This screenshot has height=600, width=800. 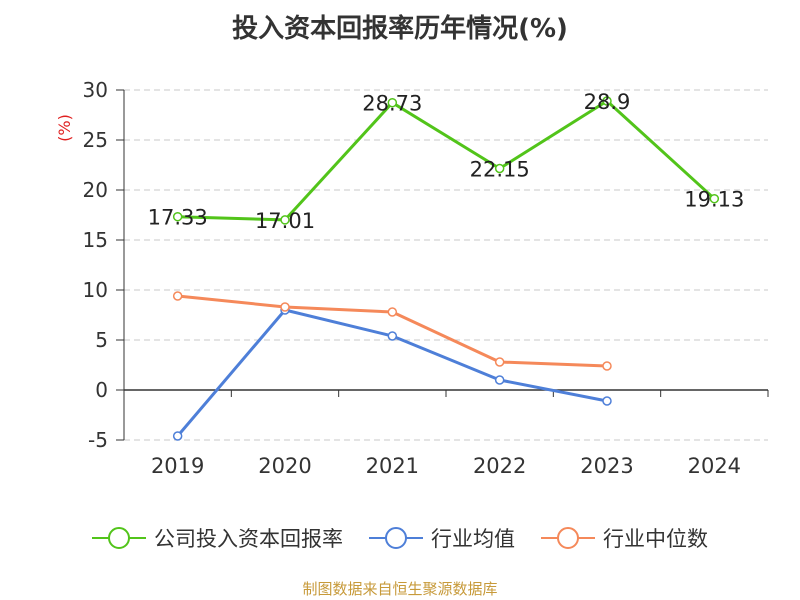 I want to click on data-label: 22.15, so click(x=500, y=170).